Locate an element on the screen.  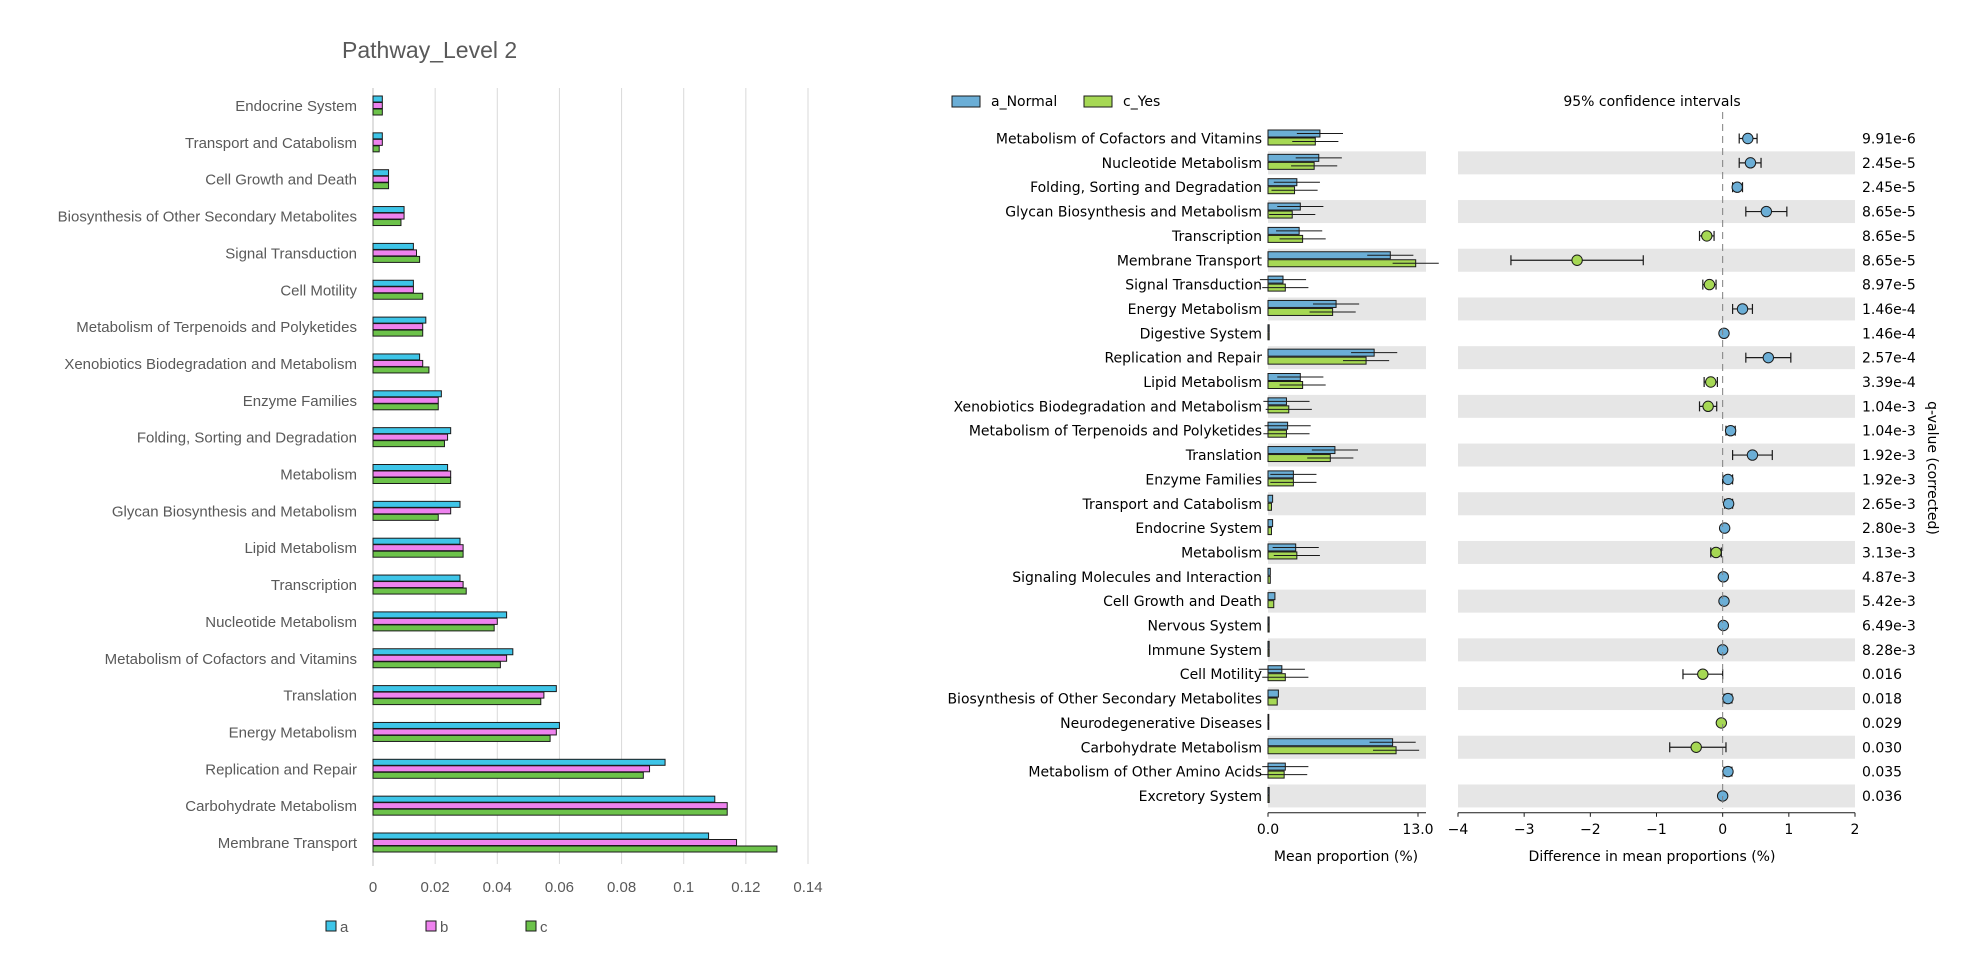
mean-bar-a-normal-nervous-system is located at coordinates (1268, 620).